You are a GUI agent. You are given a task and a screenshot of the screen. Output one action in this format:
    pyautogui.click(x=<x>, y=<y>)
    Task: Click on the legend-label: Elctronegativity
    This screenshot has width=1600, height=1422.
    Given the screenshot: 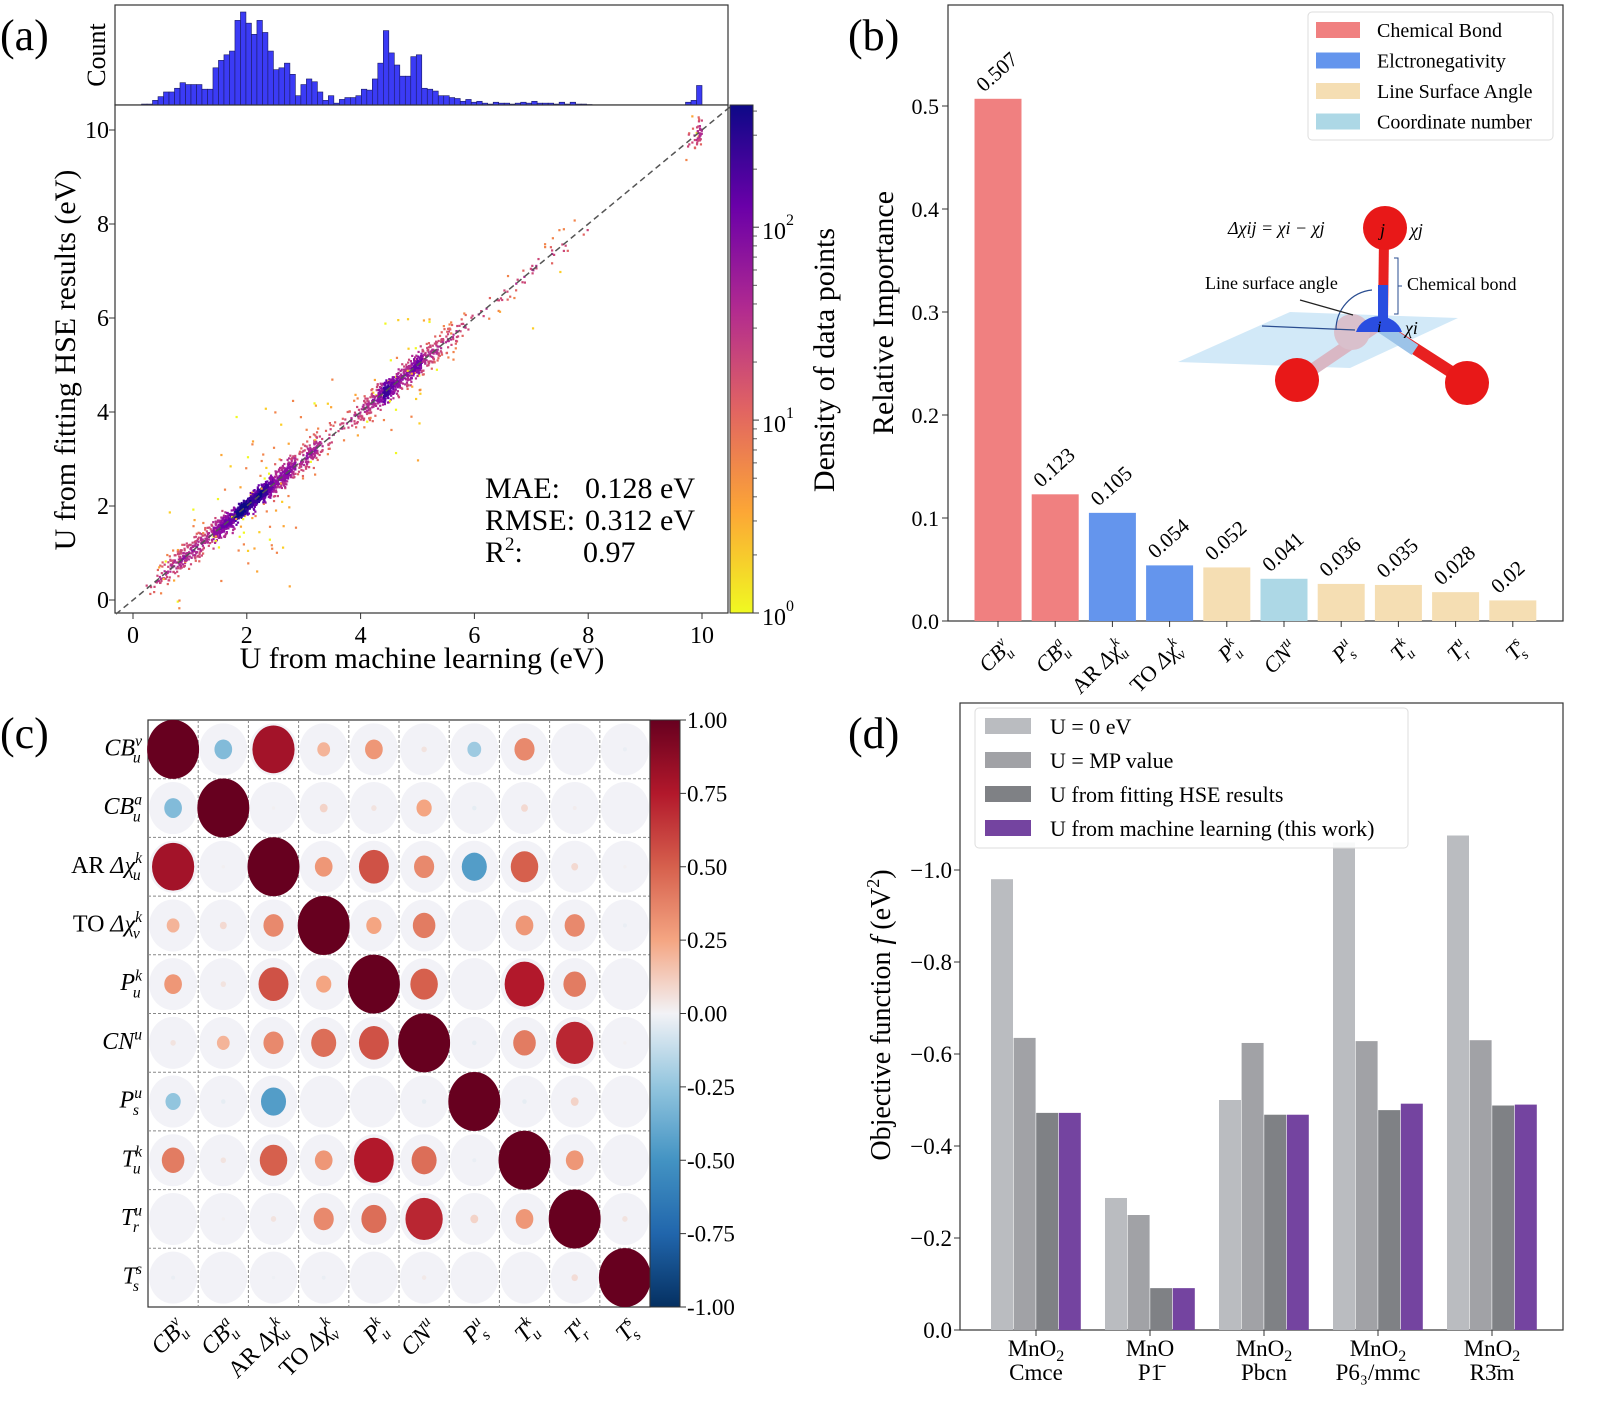 What is the action you would take?
    pyautogui.click(x=1441, y=62)
    